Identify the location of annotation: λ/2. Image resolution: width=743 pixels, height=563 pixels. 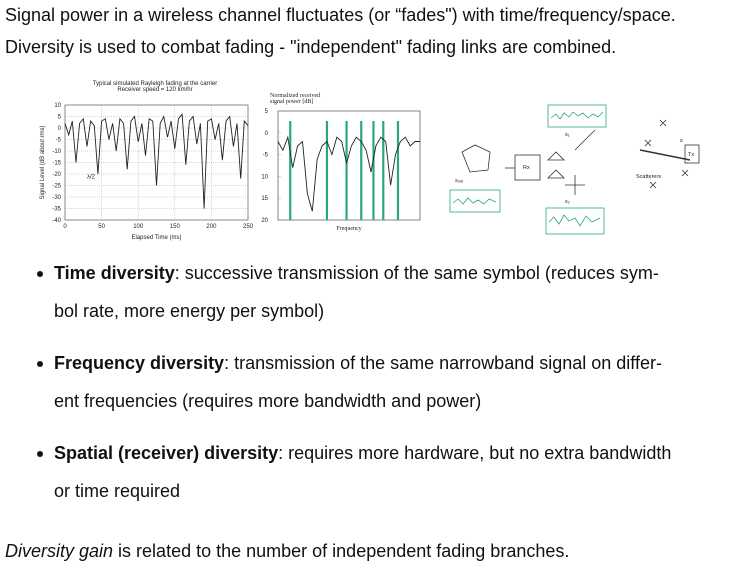
(91, 178).